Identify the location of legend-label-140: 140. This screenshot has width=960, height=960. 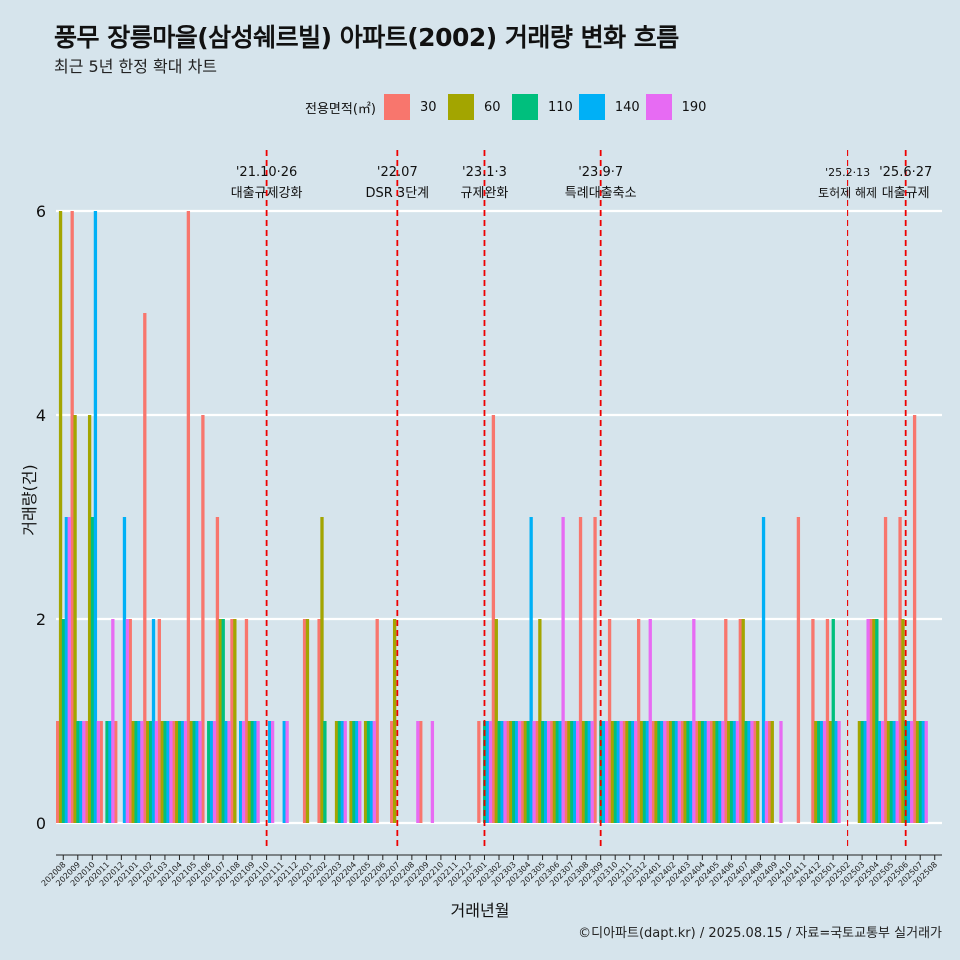
(627, 107).